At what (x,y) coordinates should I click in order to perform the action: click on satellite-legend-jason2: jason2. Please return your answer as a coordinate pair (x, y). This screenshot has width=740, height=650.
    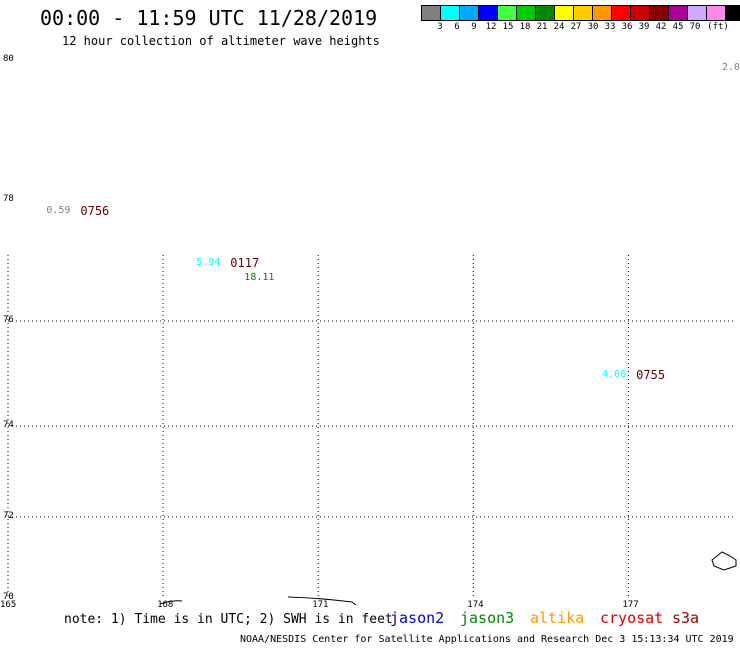
    Looking at the image, I should click on (417, 618).